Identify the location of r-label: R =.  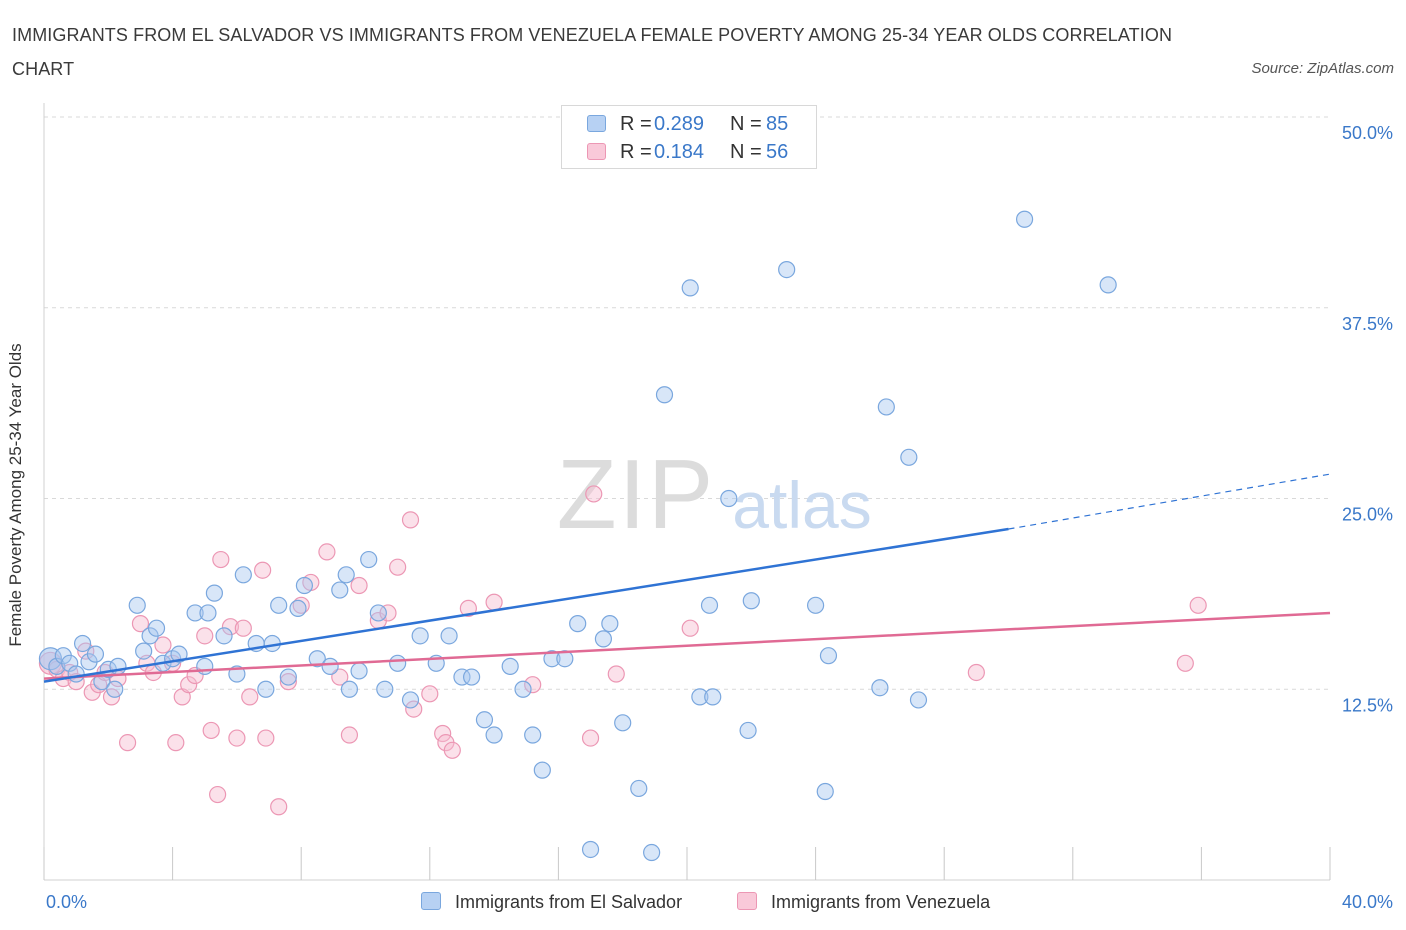
(636, 124).